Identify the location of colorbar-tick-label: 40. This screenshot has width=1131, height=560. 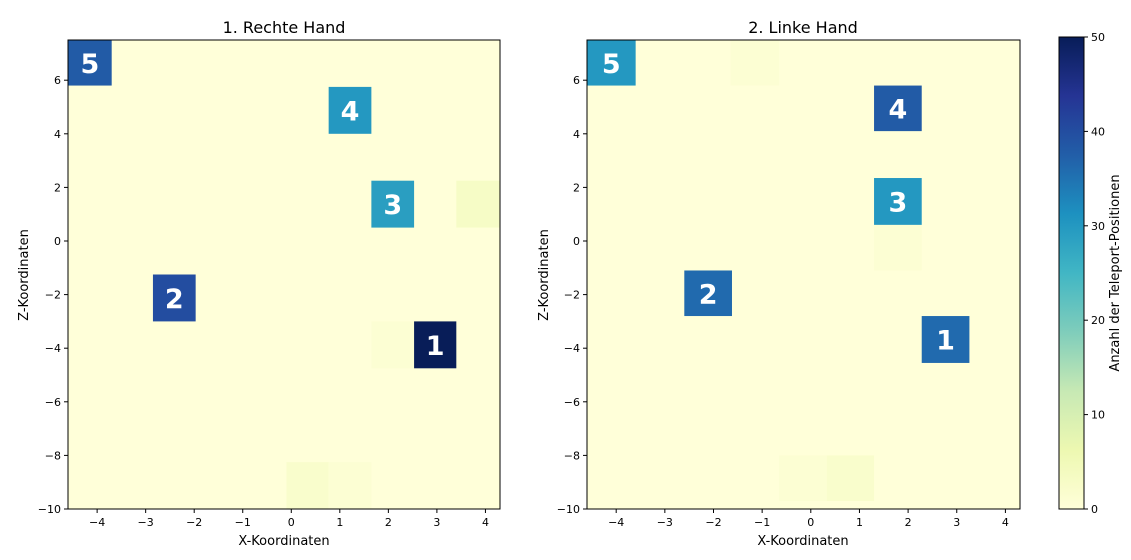
(1098, 131).